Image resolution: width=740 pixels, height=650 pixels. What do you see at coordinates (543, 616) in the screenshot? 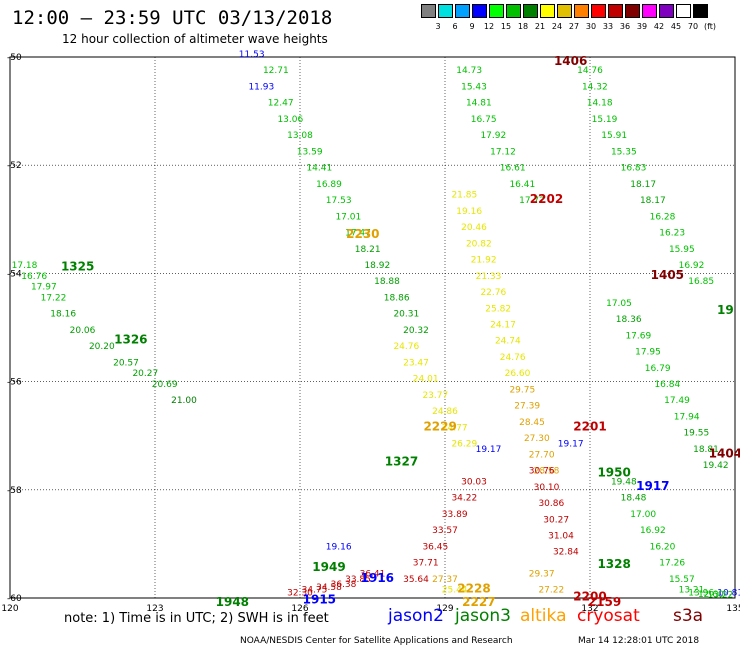
I see `satellite-altika-label: altika` at bounding box center [543, 616].